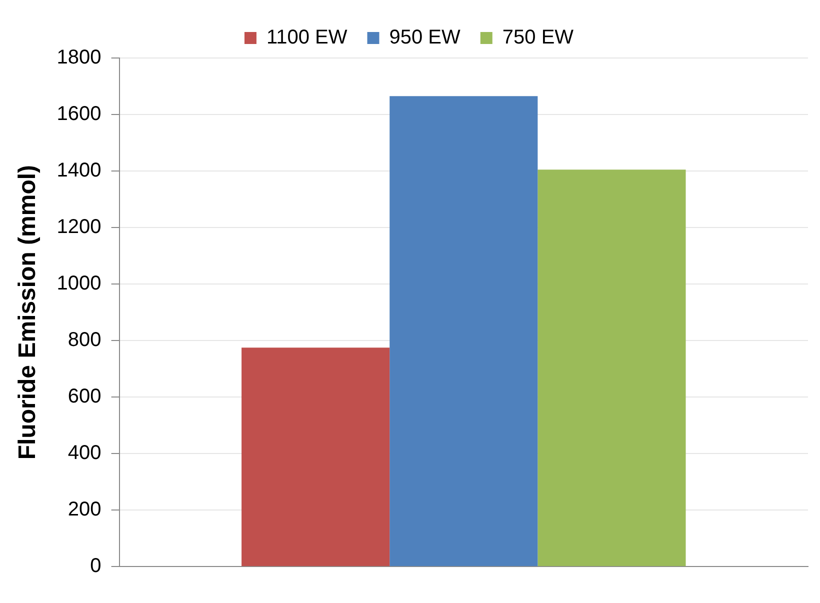 This screenshot has width=820, height=603. I want to click on y-tick-label: 1400, so click(79, 171).